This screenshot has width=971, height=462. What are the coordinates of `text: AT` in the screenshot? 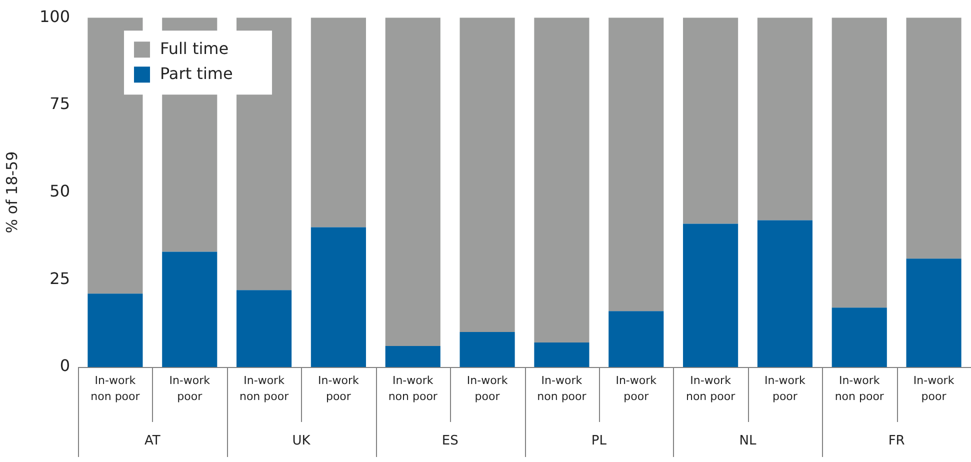 It's located at (152, 440).